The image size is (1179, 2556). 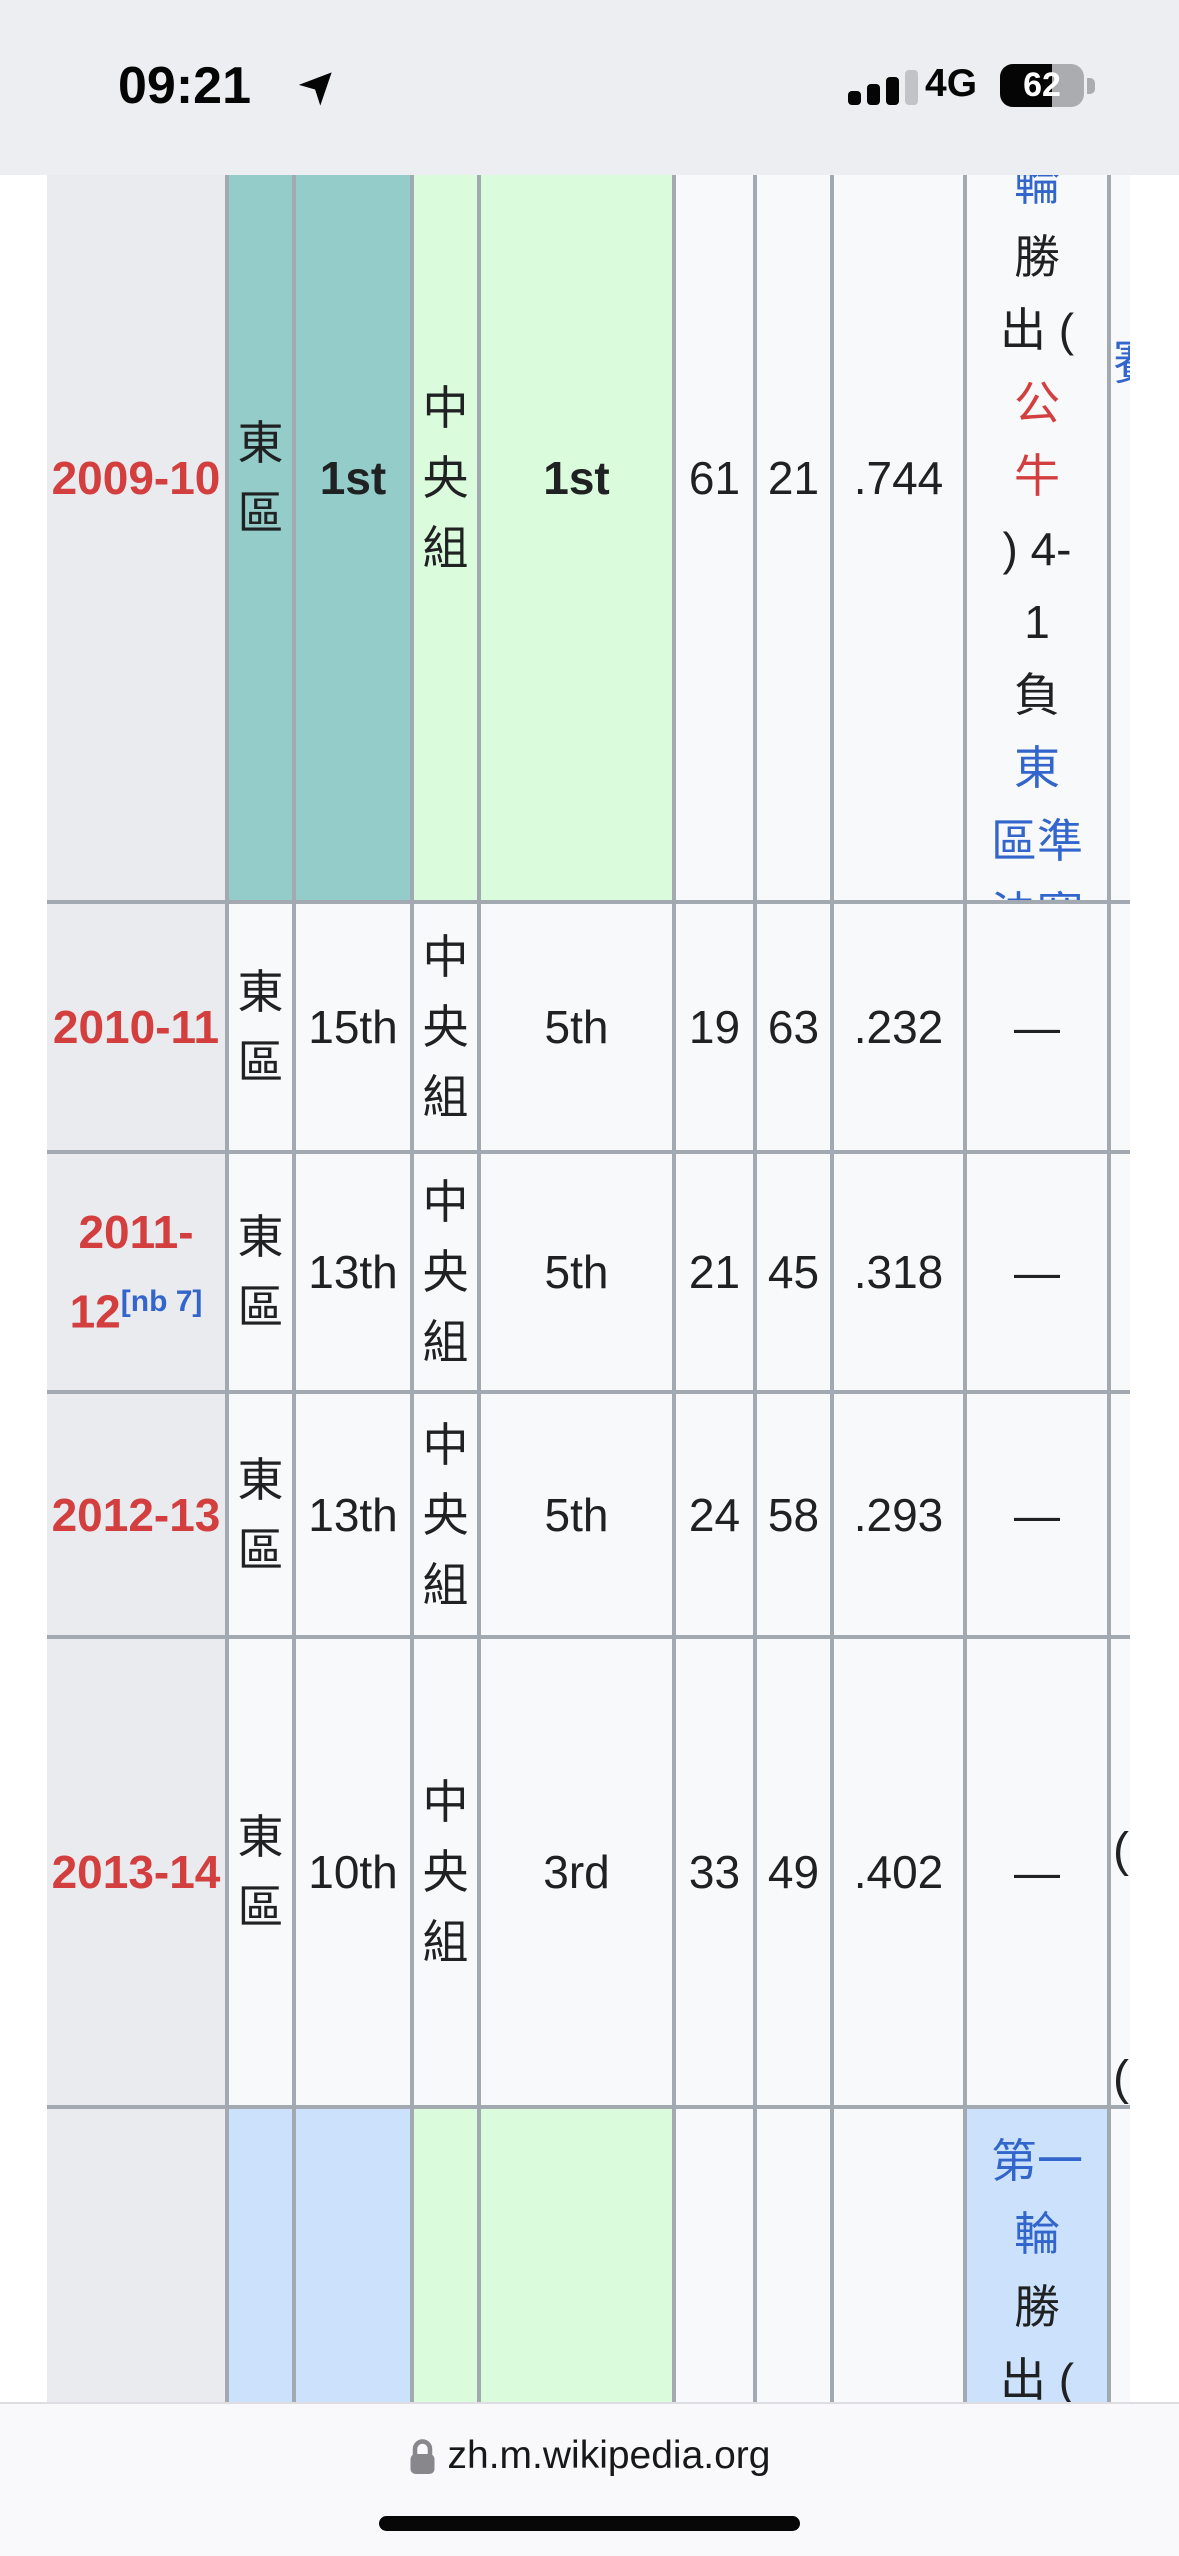 I want to click on clipped-next-column-text: 賽, so click(x=1121, y=364).